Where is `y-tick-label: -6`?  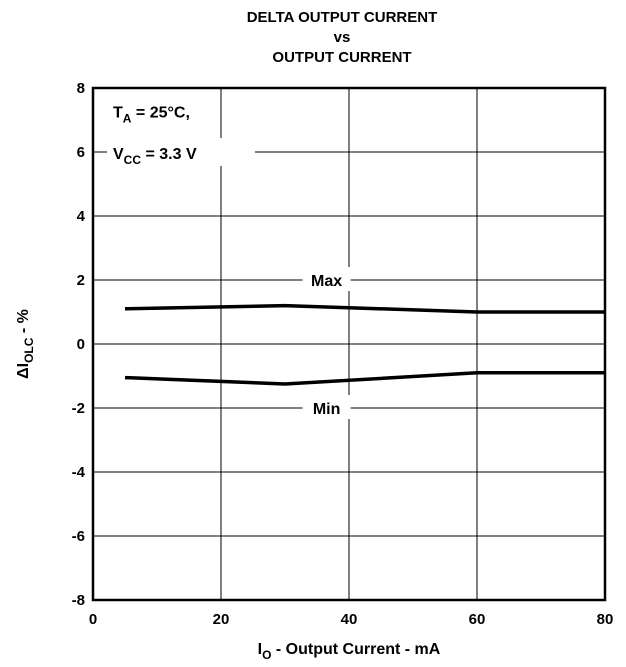 y-tick-label: -6 is located at coordinates (78, 536).